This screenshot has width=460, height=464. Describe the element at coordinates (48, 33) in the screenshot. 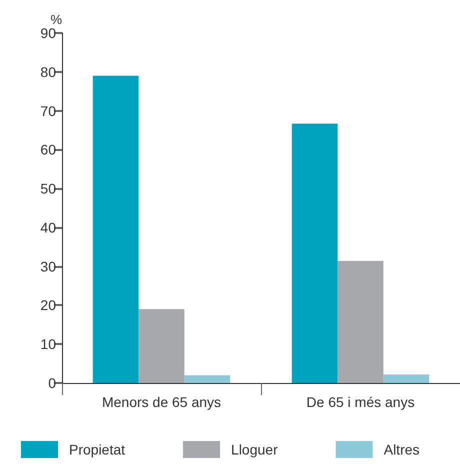

I see `y-tick-label: 90` at that location.